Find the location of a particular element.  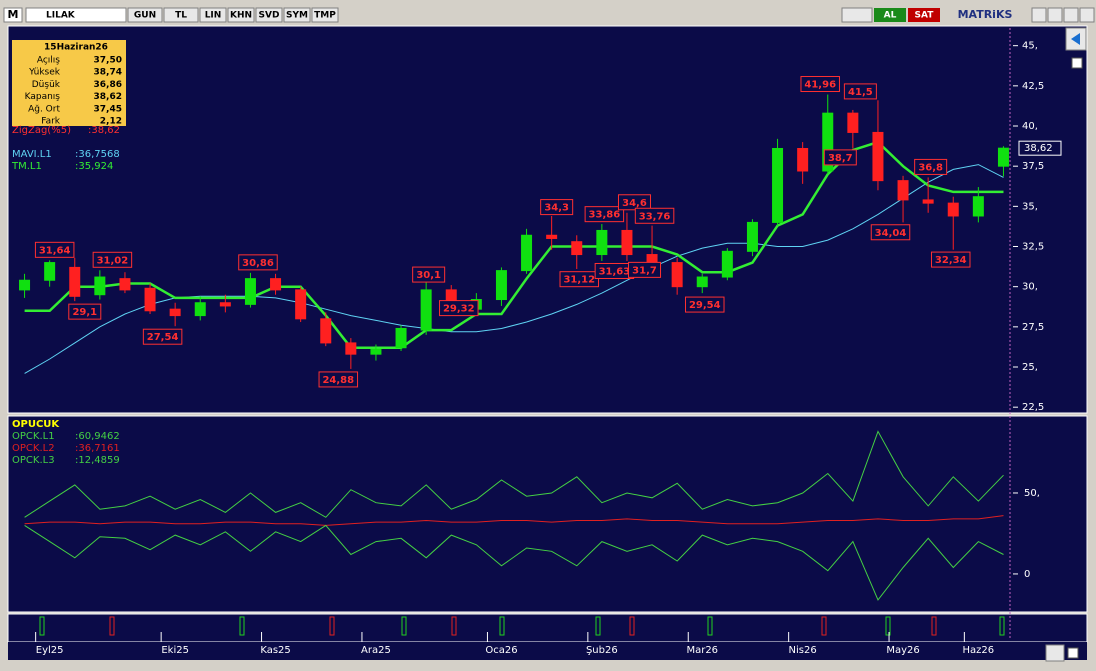

y-tick-label: 27,5 is located at coordinates (1033, 327).